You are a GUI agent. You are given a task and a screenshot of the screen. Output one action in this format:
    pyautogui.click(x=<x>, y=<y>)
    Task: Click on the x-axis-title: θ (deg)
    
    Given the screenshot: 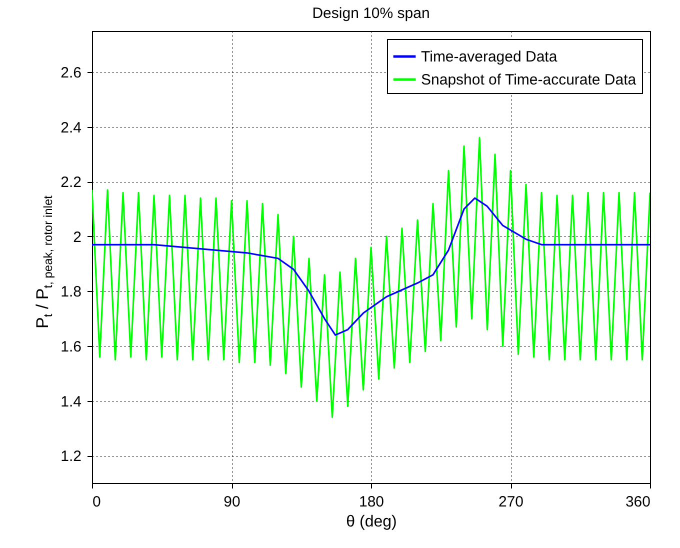 What is the action you would take?
    pyautogui.click(x=371, y=522)
    